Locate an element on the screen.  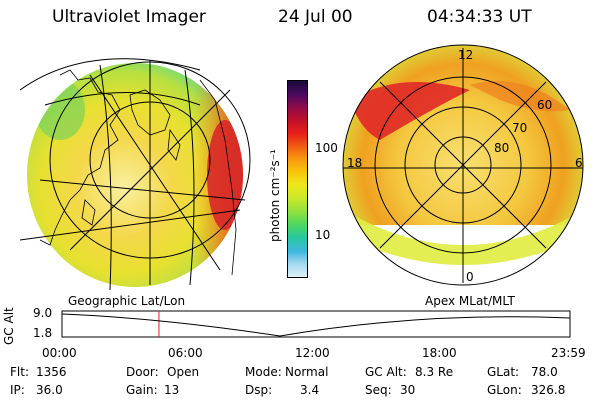
geographic-panel-label: Geographic Lat/Lon is located at coordinates (127, 301).